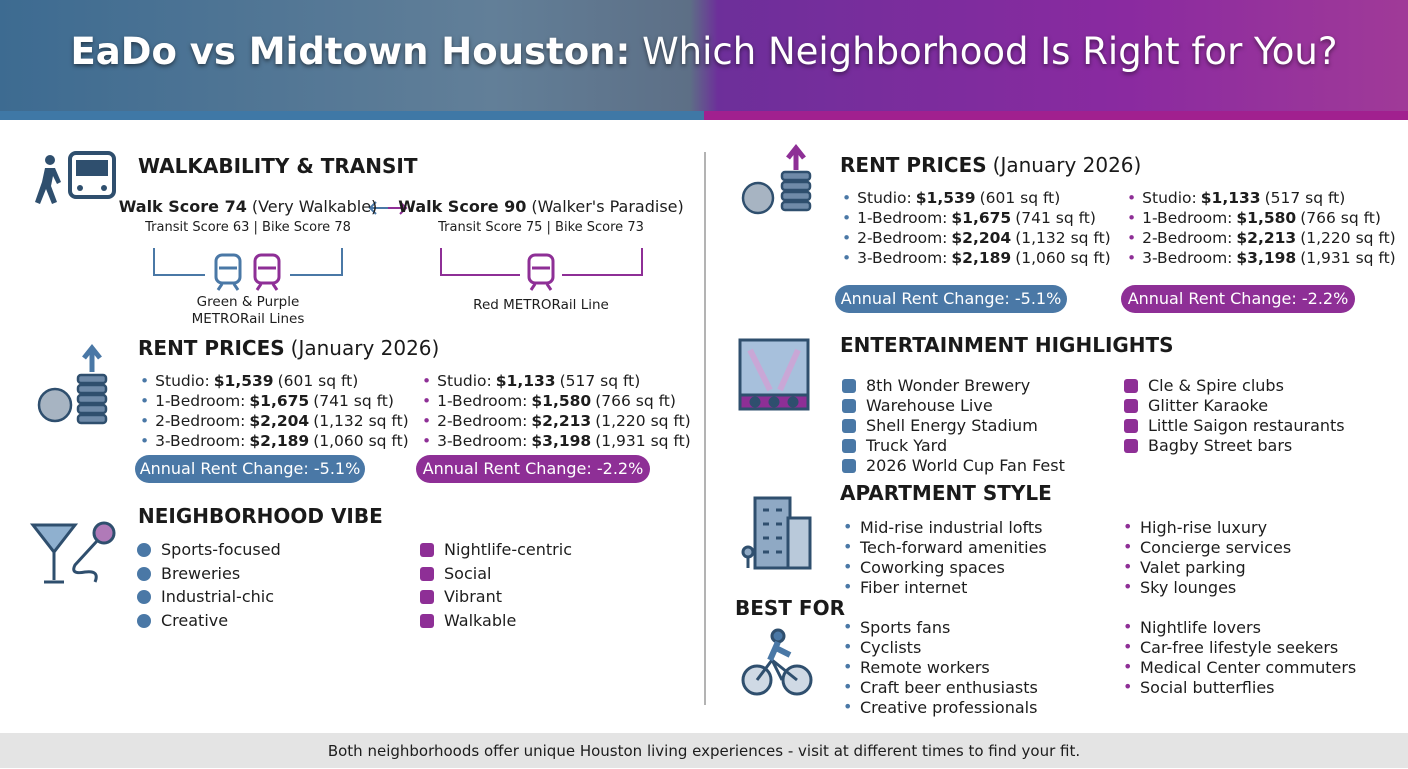  What do you see at coordinates (1055, 218) in the screenshot?
I see `rent-size: (741 sq ft)` at bounding box center [1055, 218].